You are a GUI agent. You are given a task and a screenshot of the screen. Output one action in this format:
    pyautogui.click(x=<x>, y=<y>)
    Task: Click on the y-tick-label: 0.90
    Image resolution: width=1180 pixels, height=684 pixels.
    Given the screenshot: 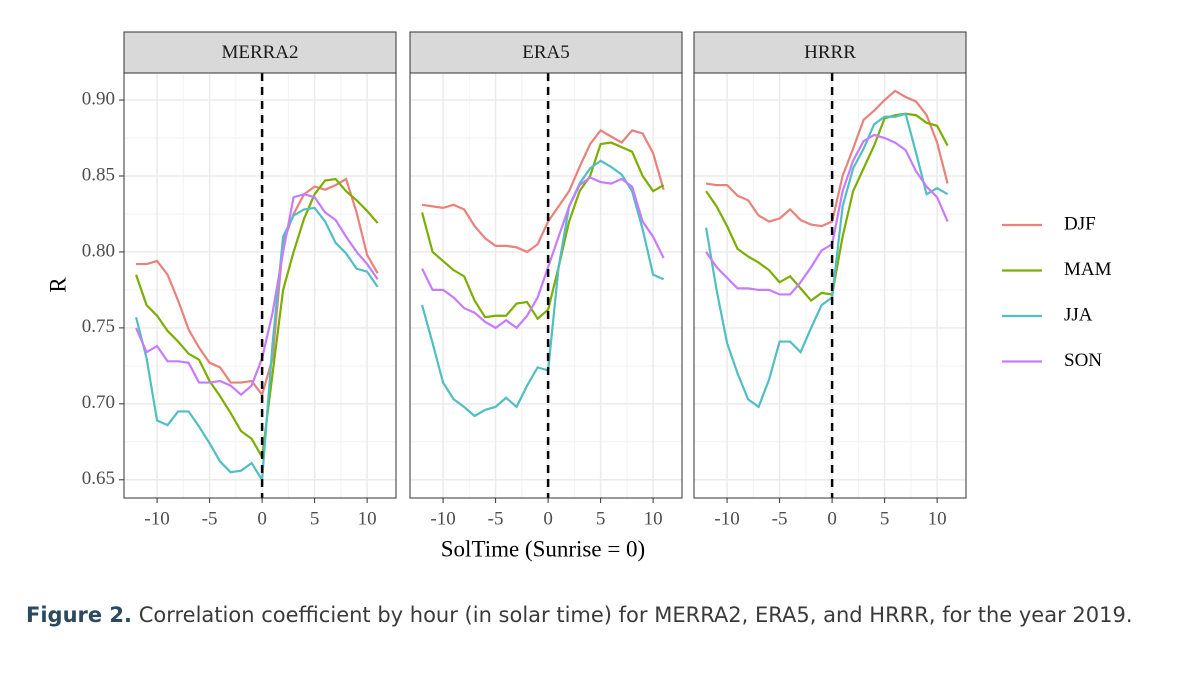 What is the action you would take?
    pyautogui.click(x=98, y=98)
    